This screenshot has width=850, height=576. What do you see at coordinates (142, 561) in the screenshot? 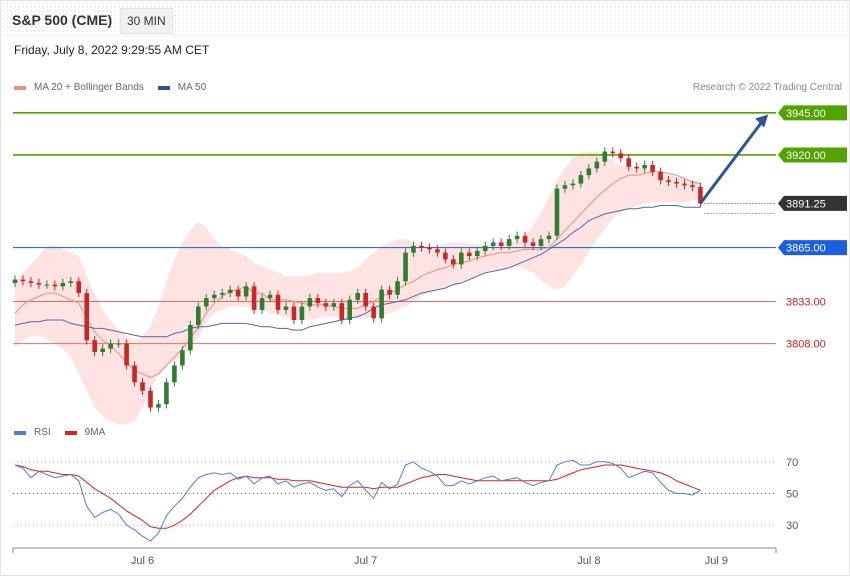
I see `x-tick-label: Jul 6` at bounding box center [142, 561].